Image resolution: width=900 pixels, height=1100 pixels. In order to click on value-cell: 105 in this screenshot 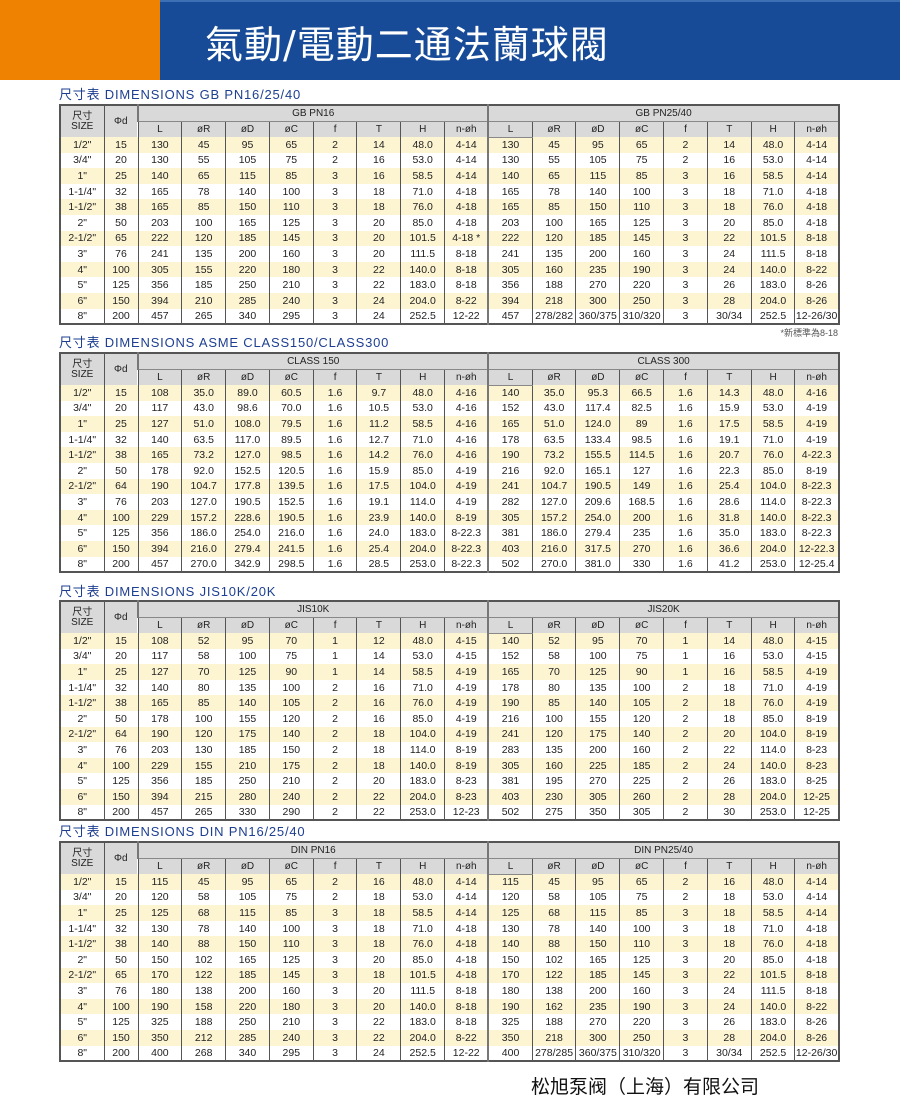, I will do `click(247, 897)`.